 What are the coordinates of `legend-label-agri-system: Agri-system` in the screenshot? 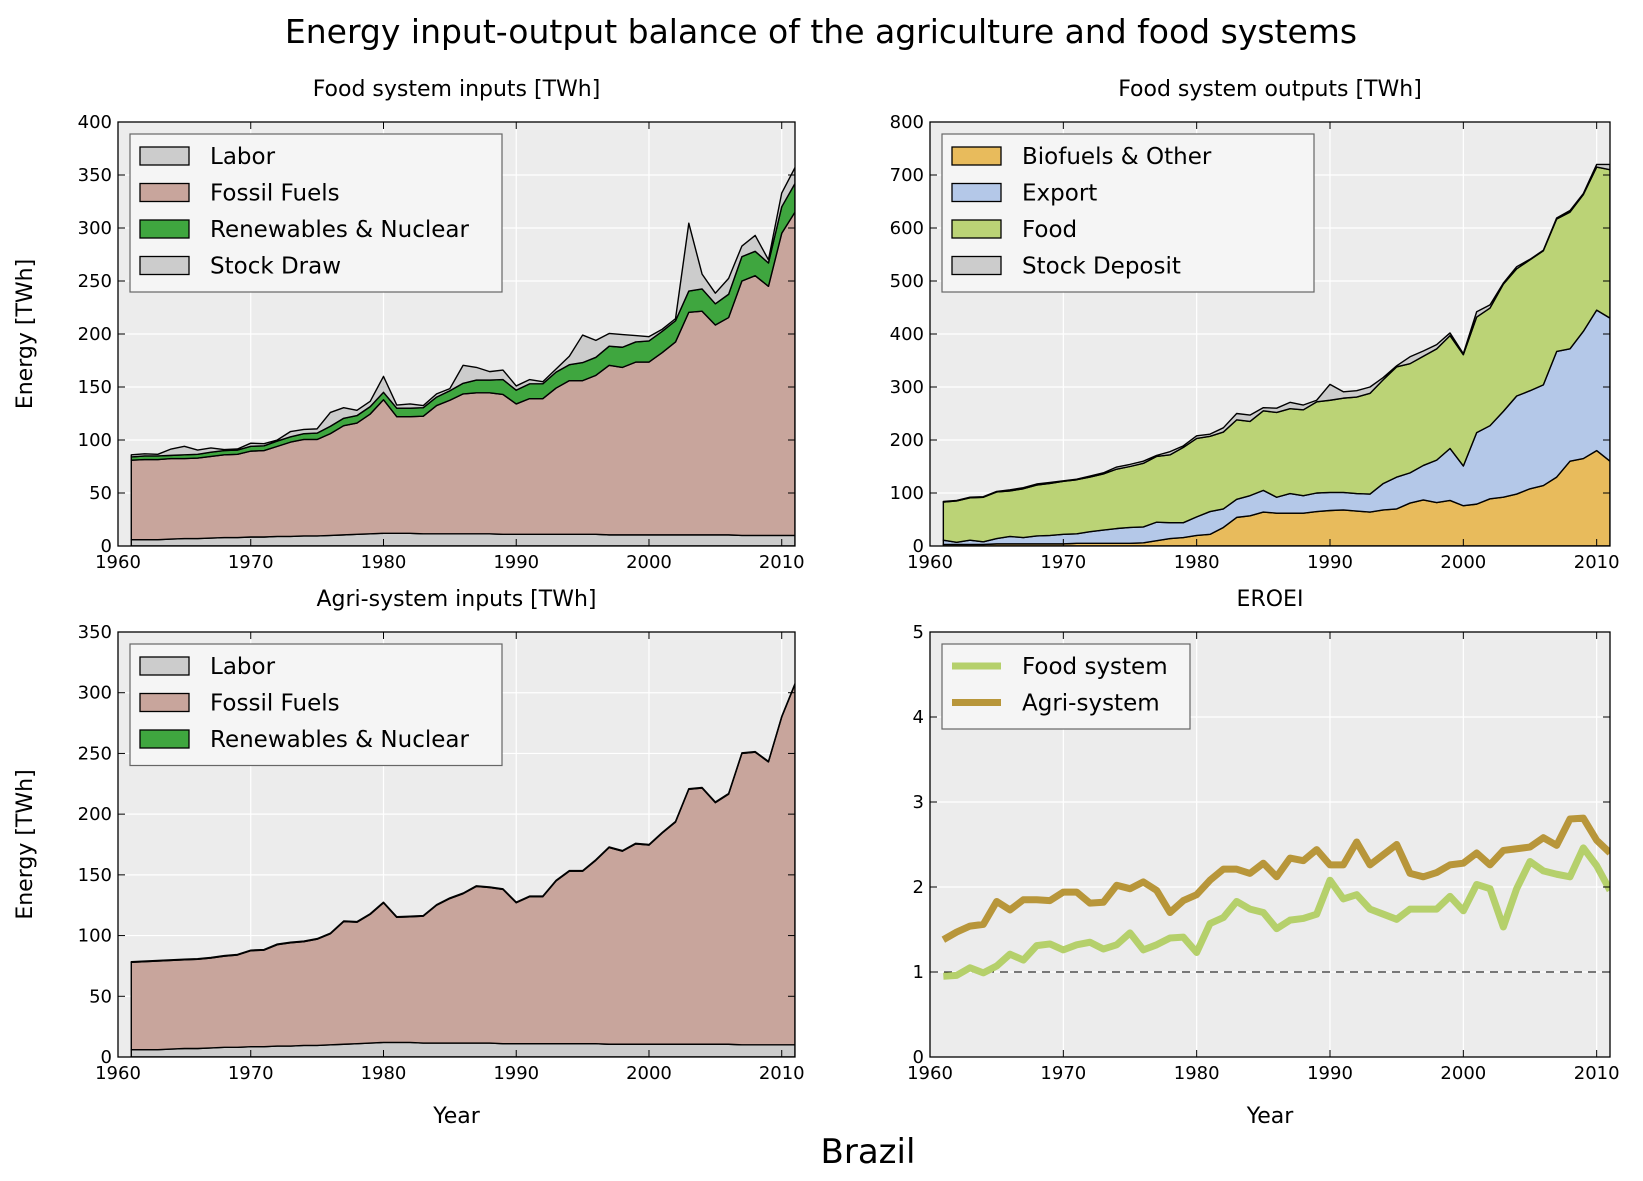 It's located at (1091, 704).